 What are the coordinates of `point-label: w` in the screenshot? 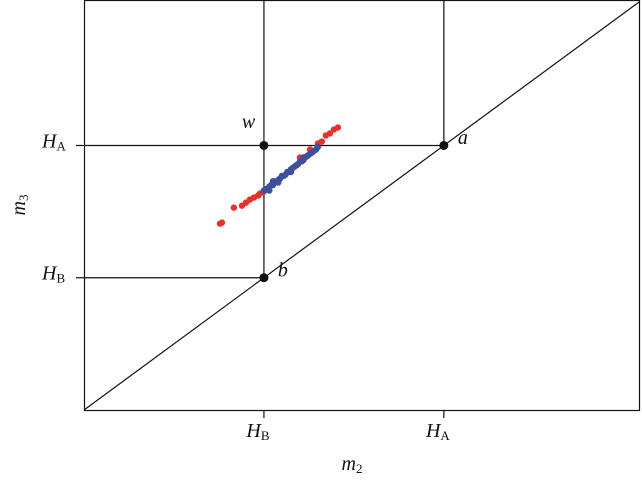 It's located at (249, 122).